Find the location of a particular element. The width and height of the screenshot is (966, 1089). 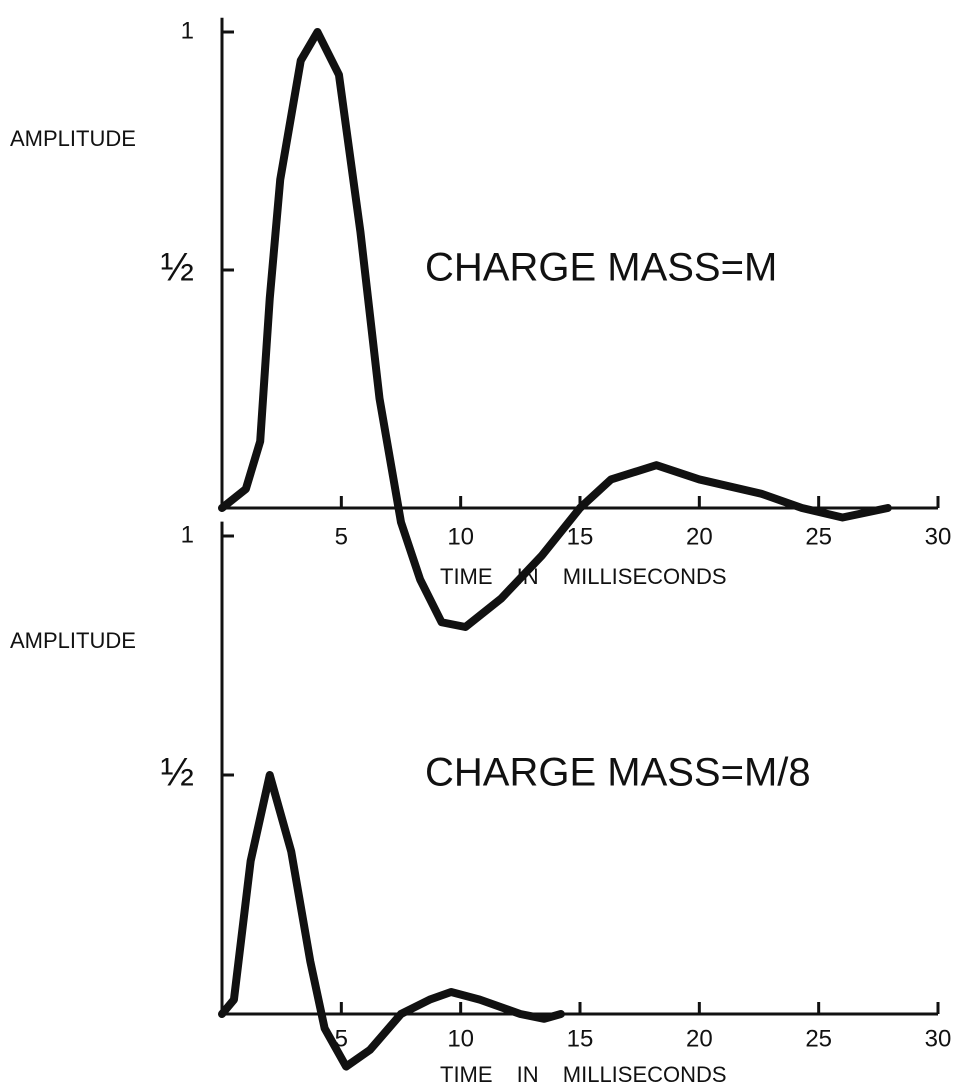

x-tick-label: 5 is located at coordinates (341, 536).